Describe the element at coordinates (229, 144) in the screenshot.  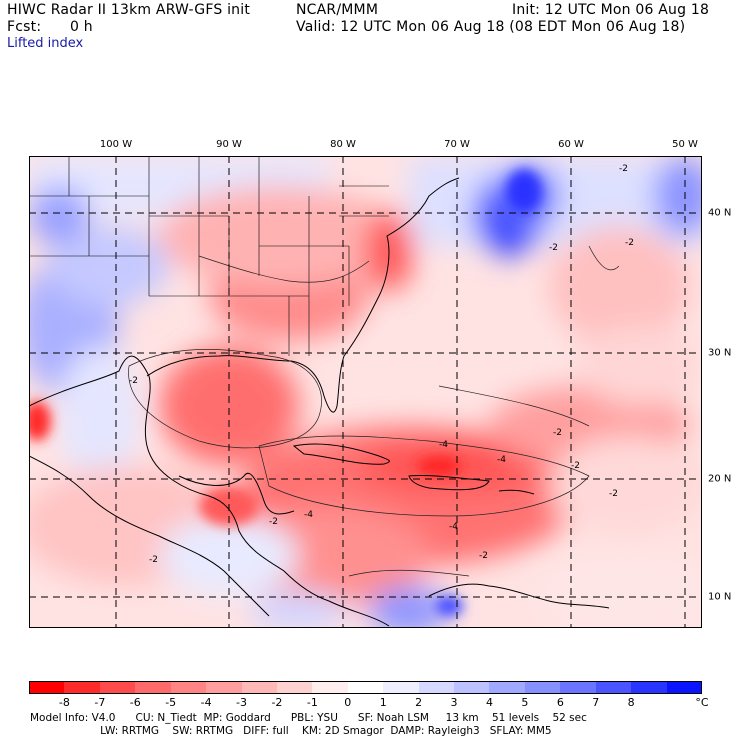
I see `lon-label-90w: 90 W` at that location.